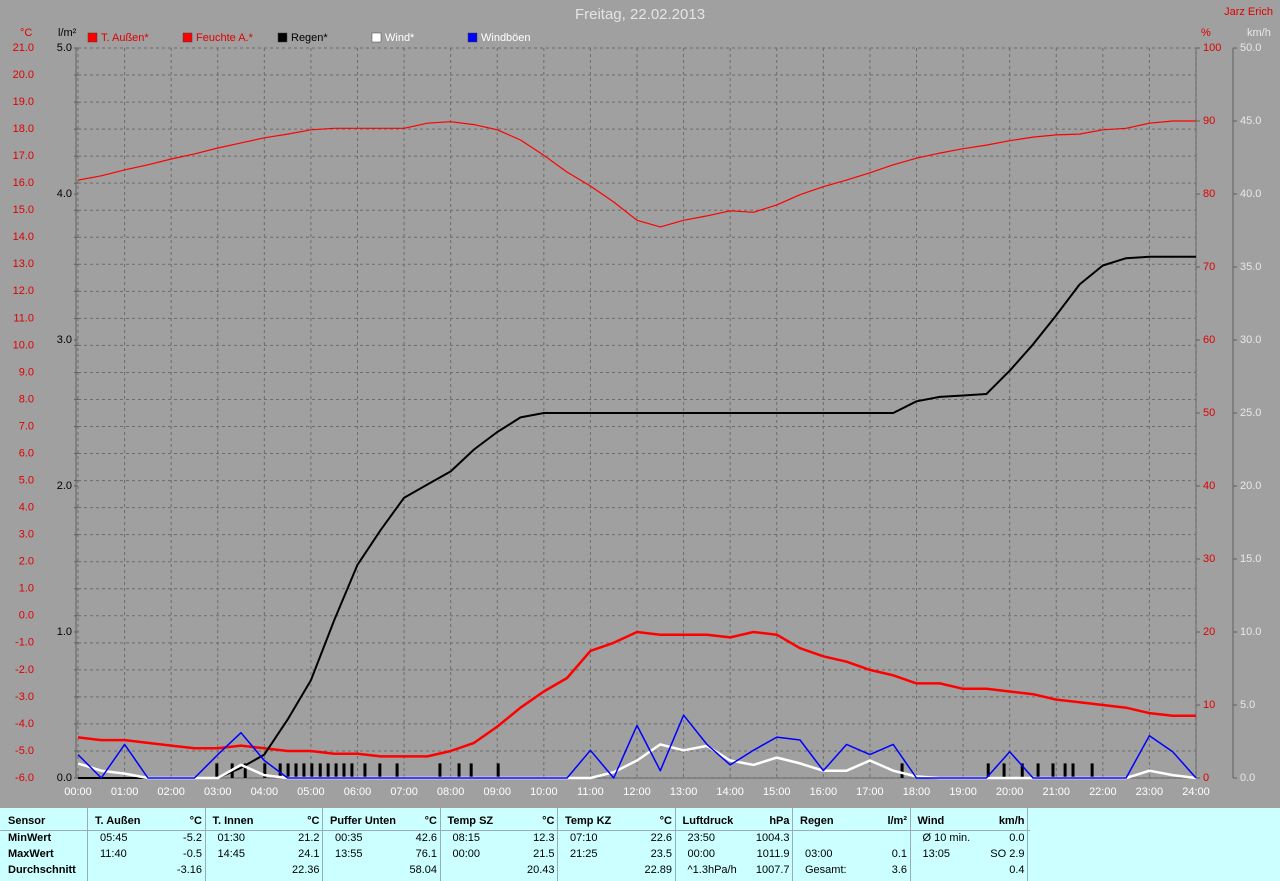 This screenshot has width=1280, height=881. I want to click on x-tick-label: 02:00, so click(171, 792).